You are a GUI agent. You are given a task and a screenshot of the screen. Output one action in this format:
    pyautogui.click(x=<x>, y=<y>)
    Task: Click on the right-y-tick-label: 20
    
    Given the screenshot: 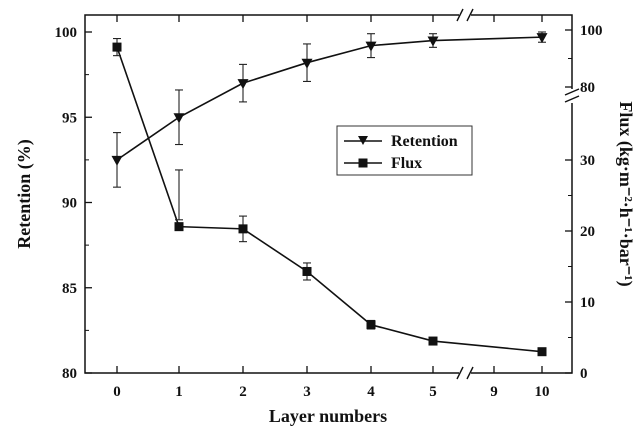 What is the action you would take?
    pyautogui.click(x=587, y=232)
    